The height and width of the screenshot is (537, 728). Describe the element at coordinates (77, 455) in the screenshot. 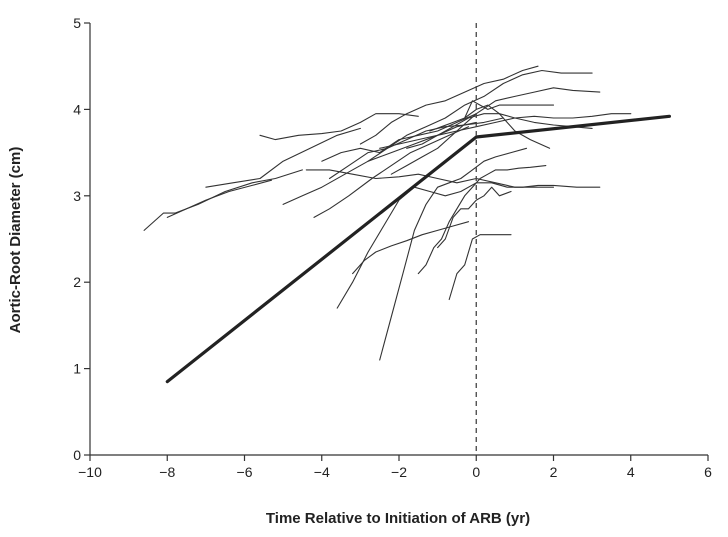

I see `y-tick-label: 0` at that location.